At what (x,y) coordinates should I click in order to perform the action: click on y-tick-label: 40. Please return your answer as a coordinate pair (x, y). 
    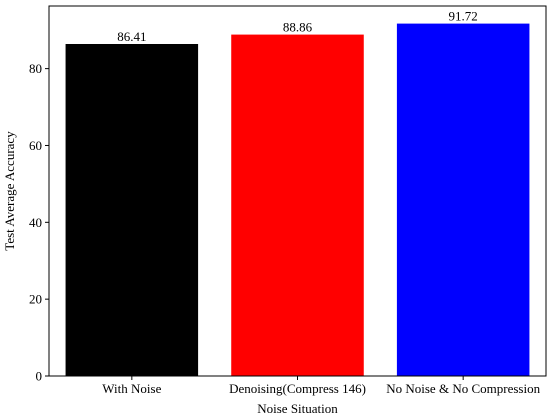
    Looking at the image, I should click on (35, 222).